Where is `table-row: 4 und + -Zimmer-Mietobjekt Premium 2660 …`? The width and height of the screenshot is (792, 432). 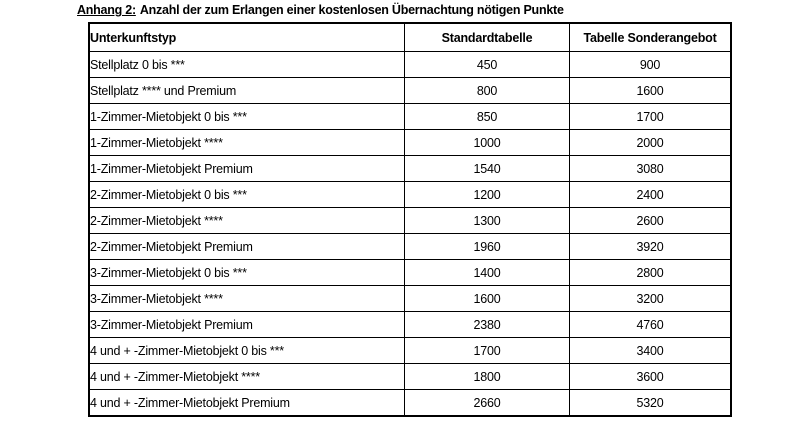 table-row: 4 und + -Zimmer-Mietobjekt Premium 2660 … is located at coordinates (410, 403).